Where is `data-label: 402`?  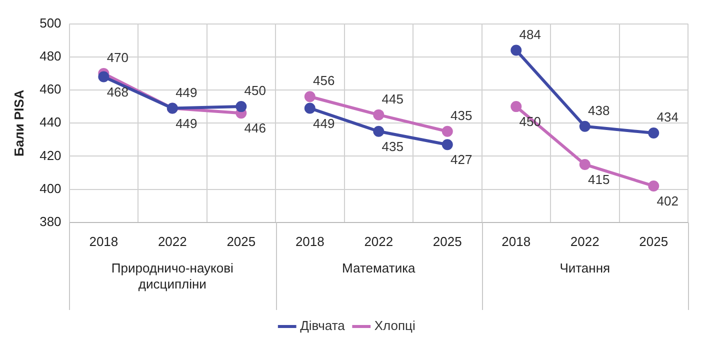 data-label: 402 is located at coordinates (667, 201).